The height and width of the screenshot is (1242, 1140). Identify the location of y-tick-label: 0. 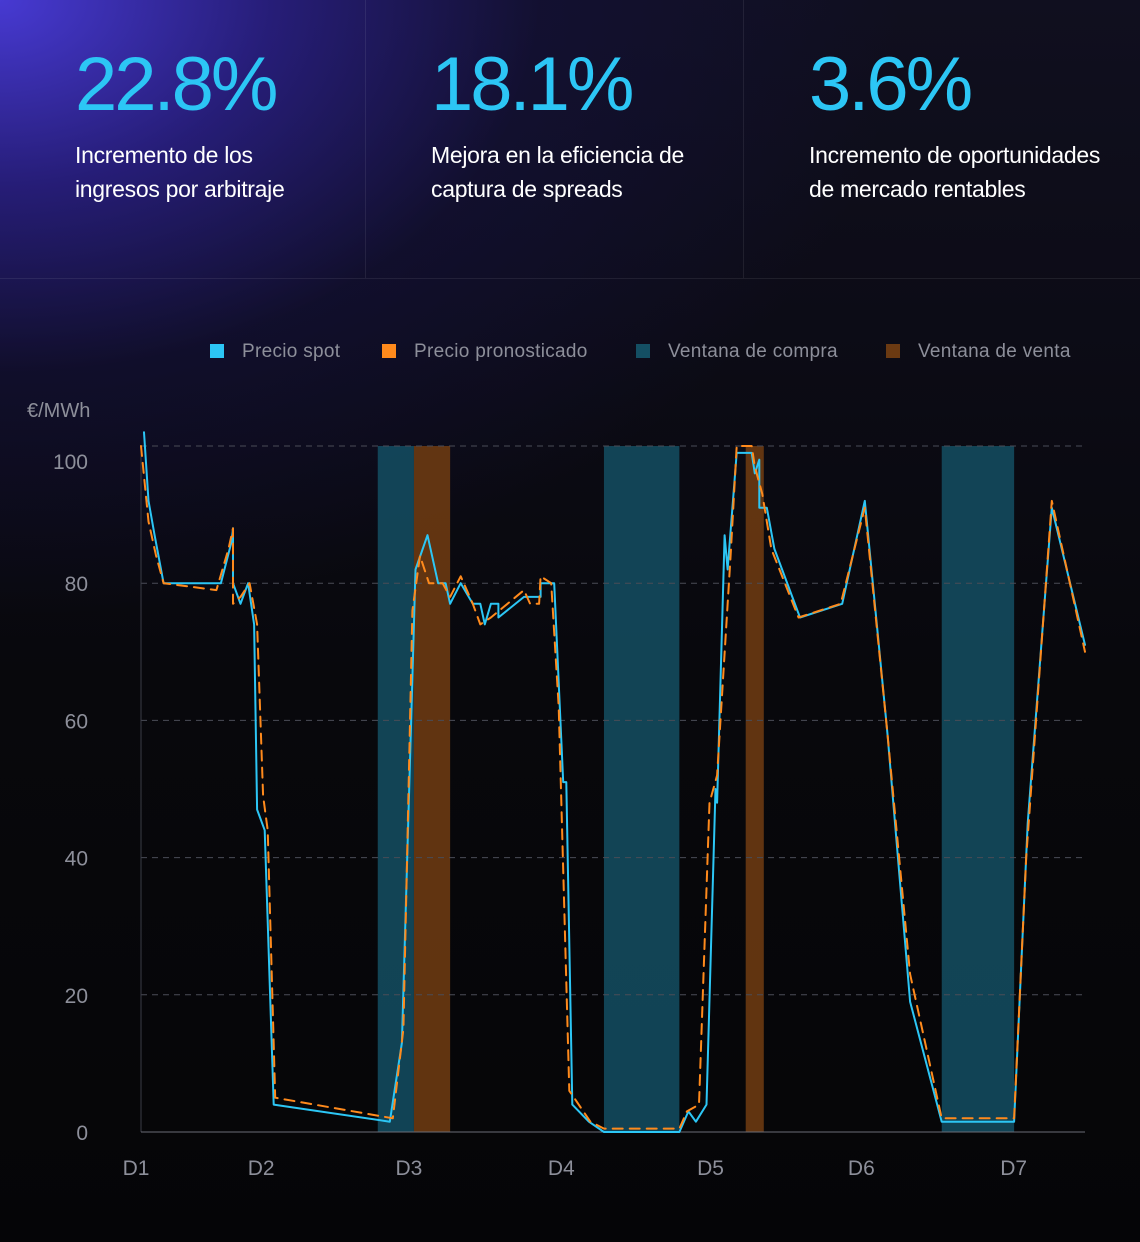
(82, 1133).